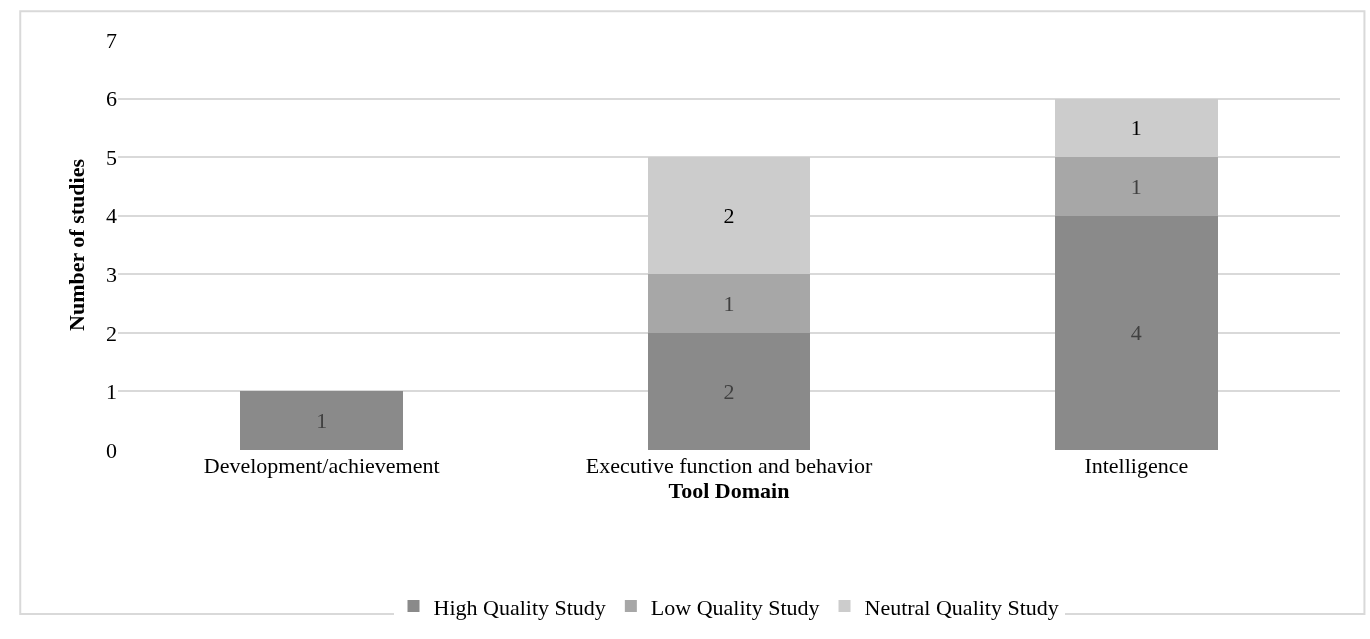  I want to click on y-tick-label: 0, so click(111, 450).